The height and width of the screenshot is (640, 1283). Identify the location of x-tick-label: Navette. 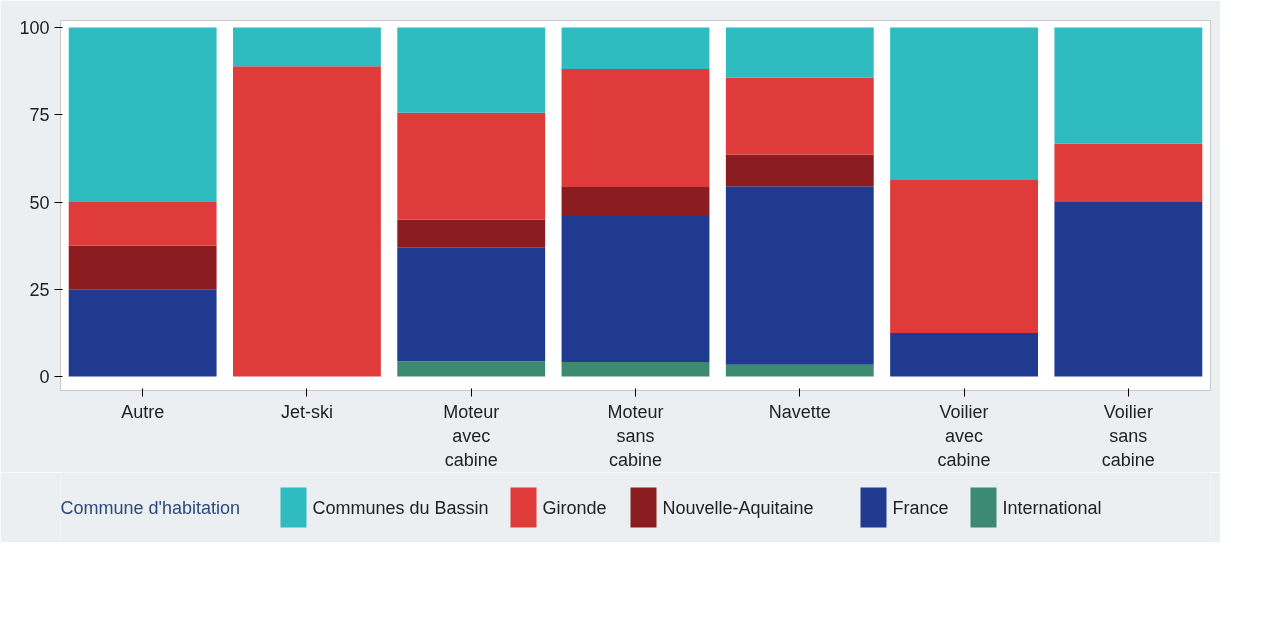
(799, 411).